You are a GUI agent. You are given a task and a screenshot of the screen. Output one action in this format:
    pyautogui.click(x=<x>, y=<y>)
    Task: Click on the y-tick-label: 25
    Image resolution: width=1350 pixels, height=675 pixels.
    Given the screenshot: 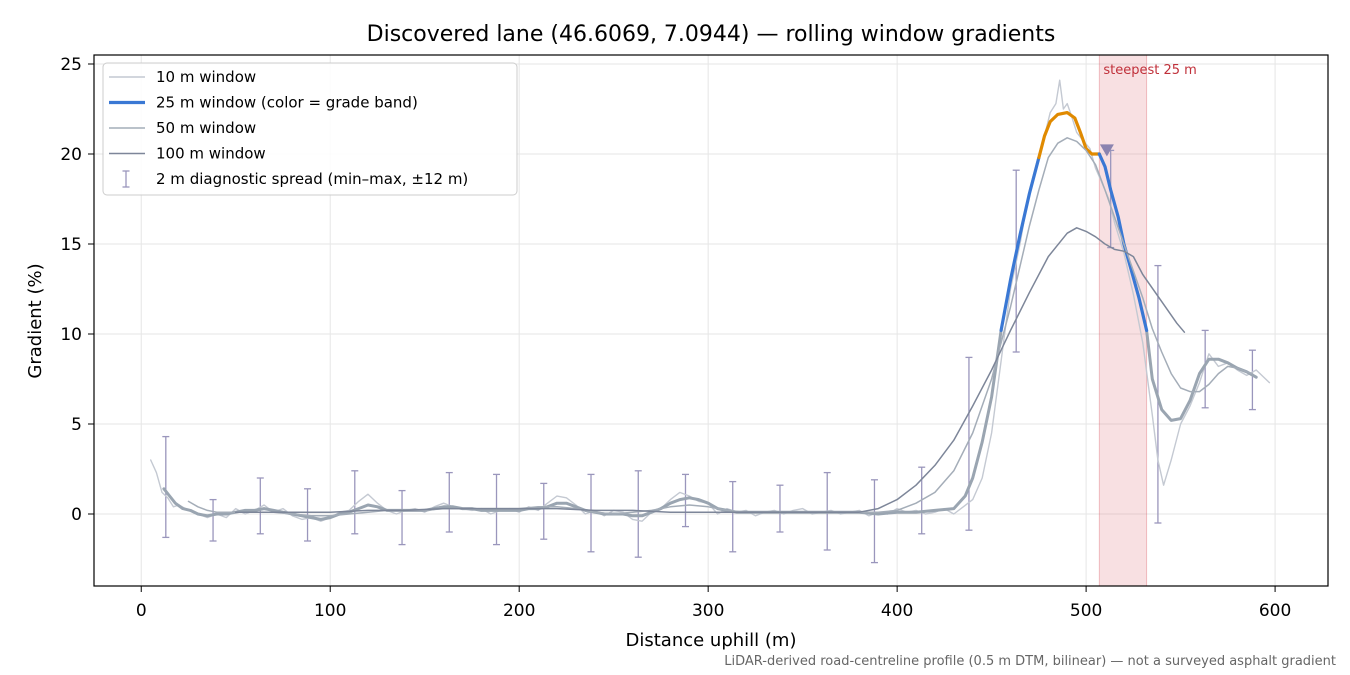 What is the action you would take?
    pyautogui.click(x=71, y=65)
    